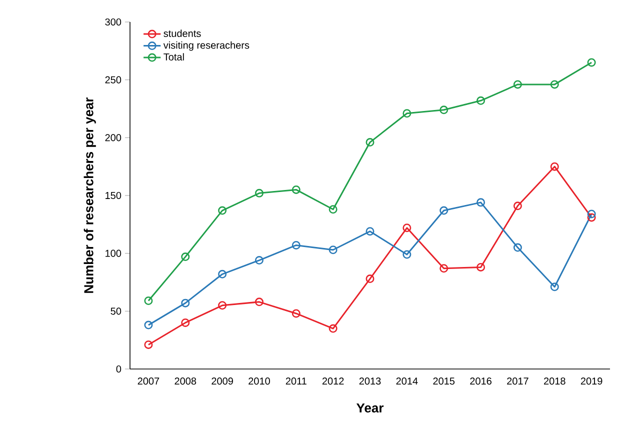 The width and height of the screenshot is (620, 428). What do you see at coordinates (149, 381) in the screenshot?
I see `x-tick-label: 2007` at bounding box center [149, 381].